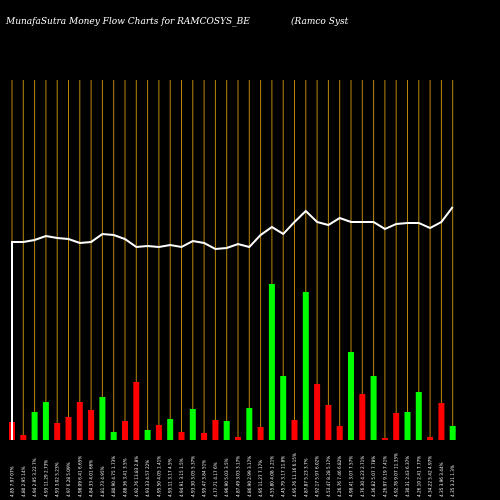 This screenshot has height=500, width=500. What do you see at coordinates (452, 481) in the screenshot?
I see `x-tick-label: 4.35 3.21 1.3%` at bounding box center [452, 481].